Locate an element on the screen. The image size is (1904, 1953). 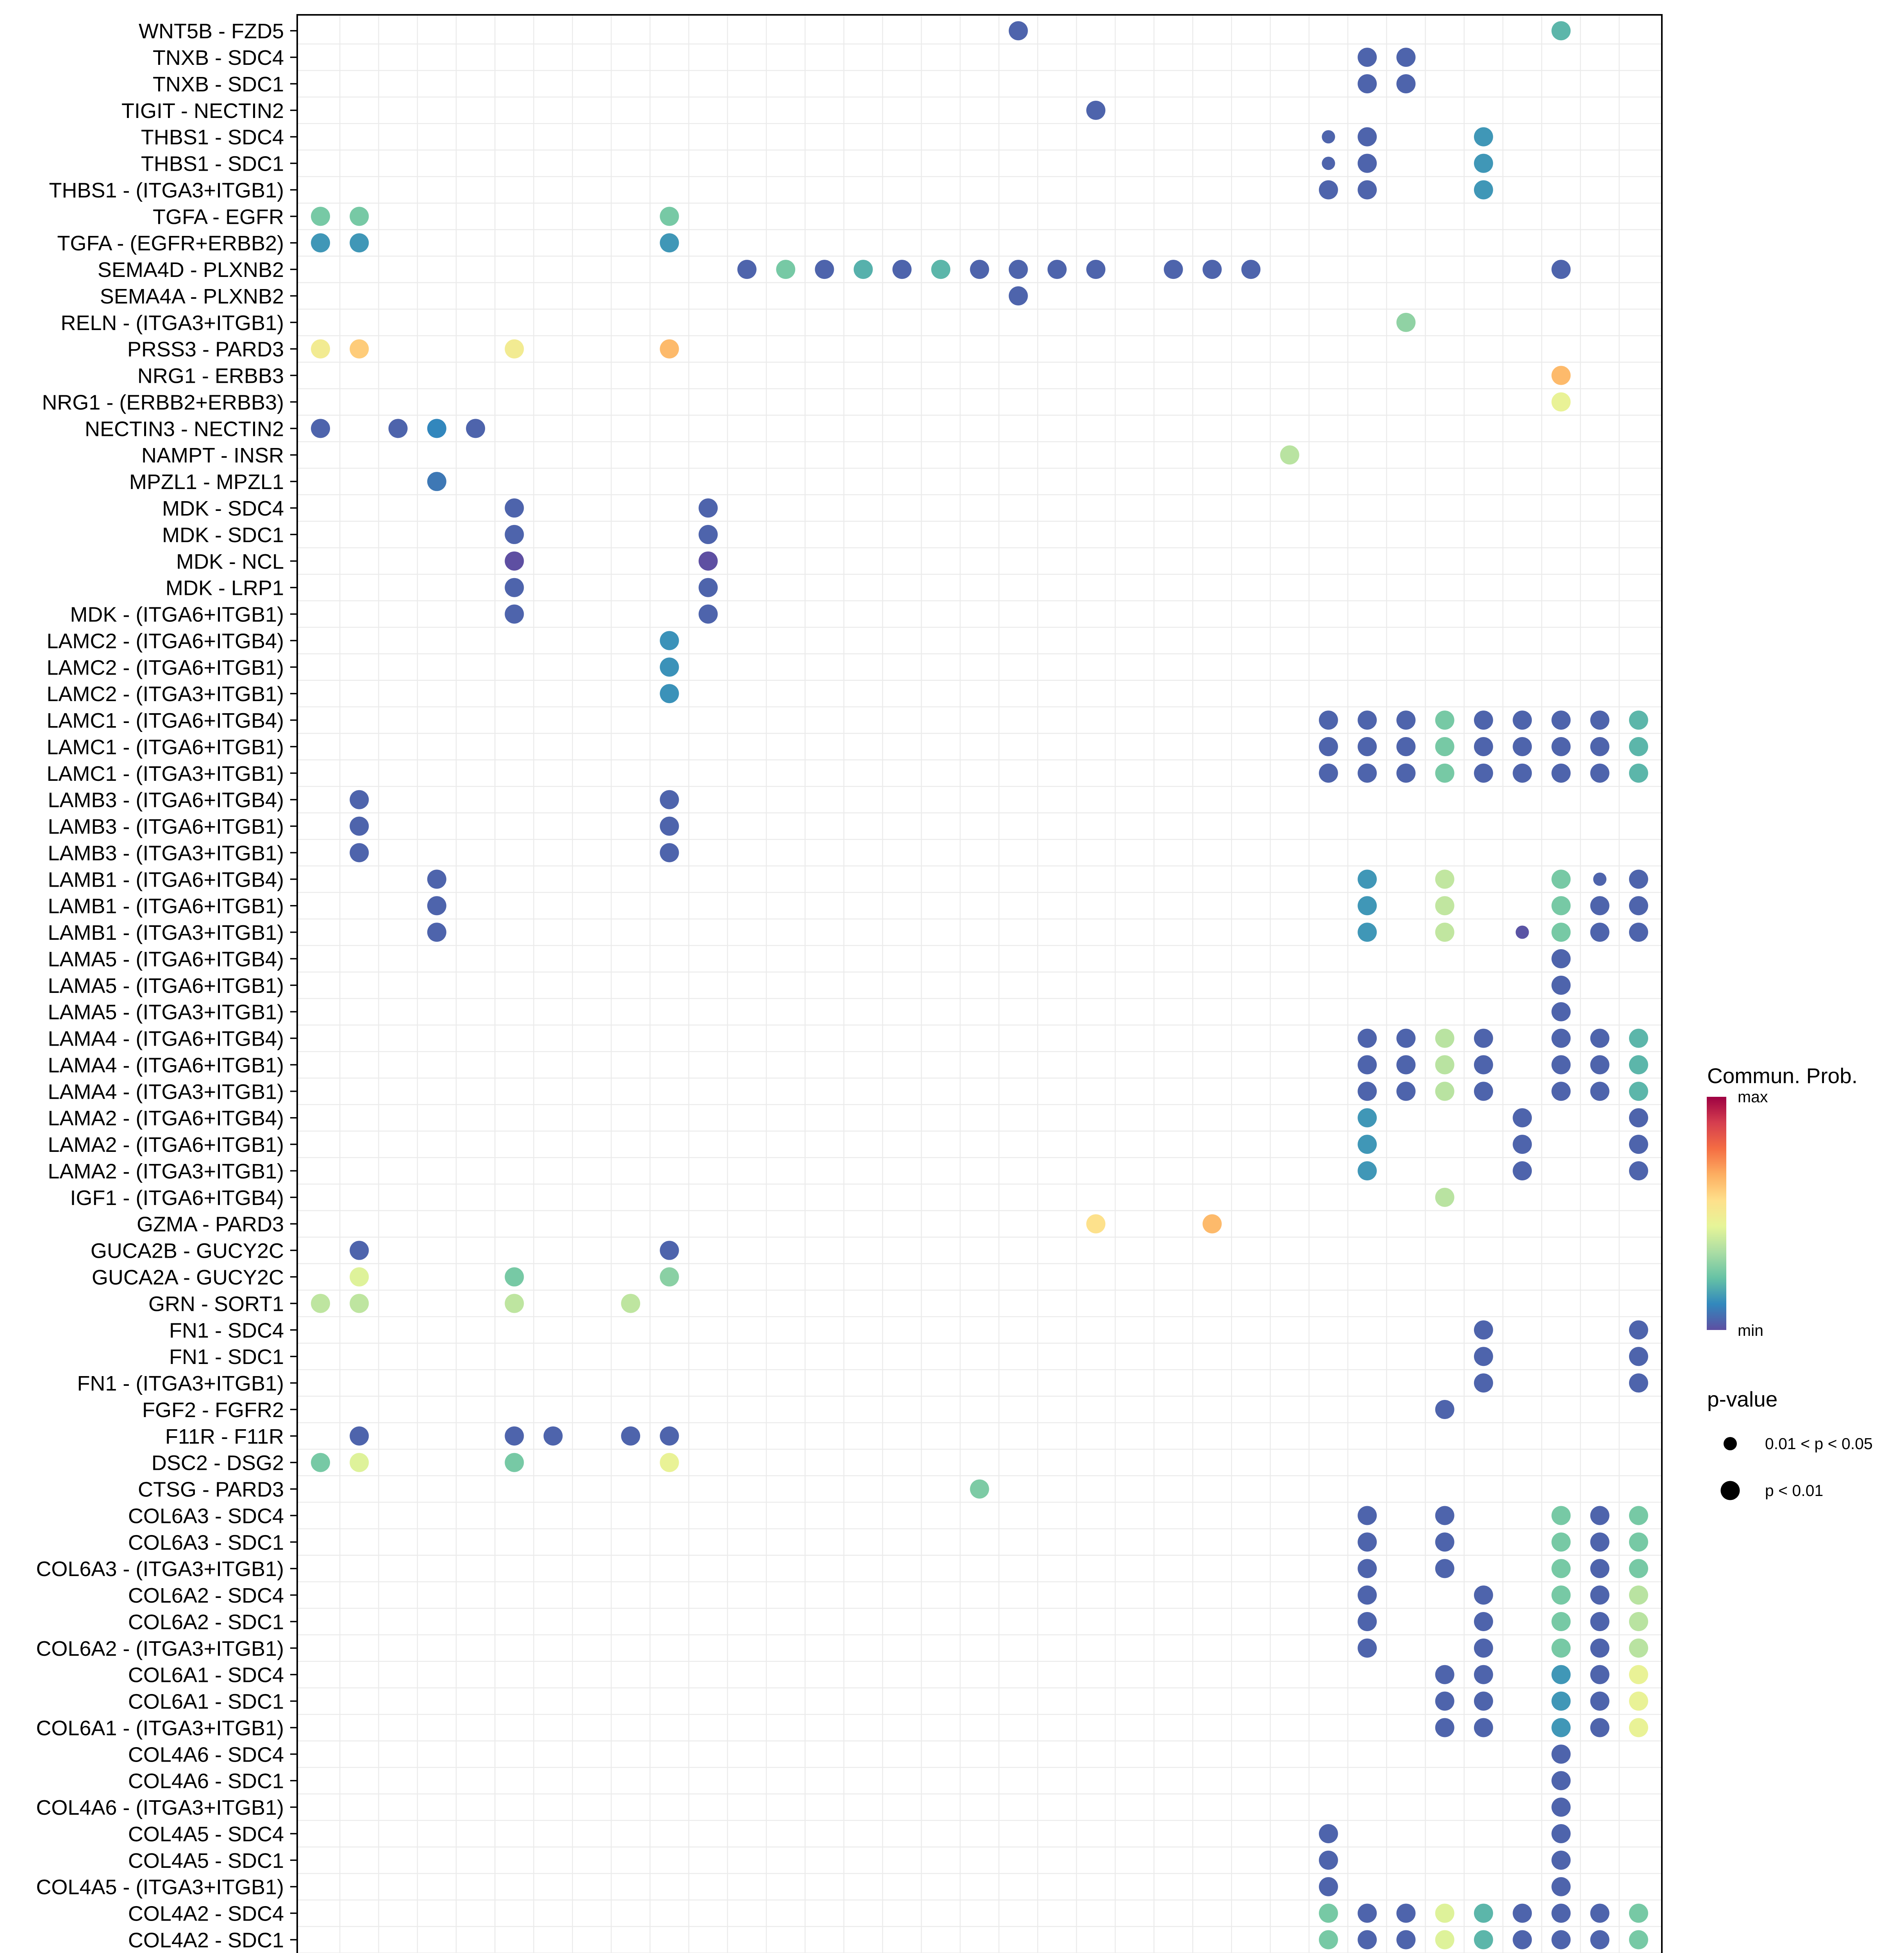
y-tick-label: LAMA4 - (ITGA6+ITGB4) is located at coordinates (166, 1039).